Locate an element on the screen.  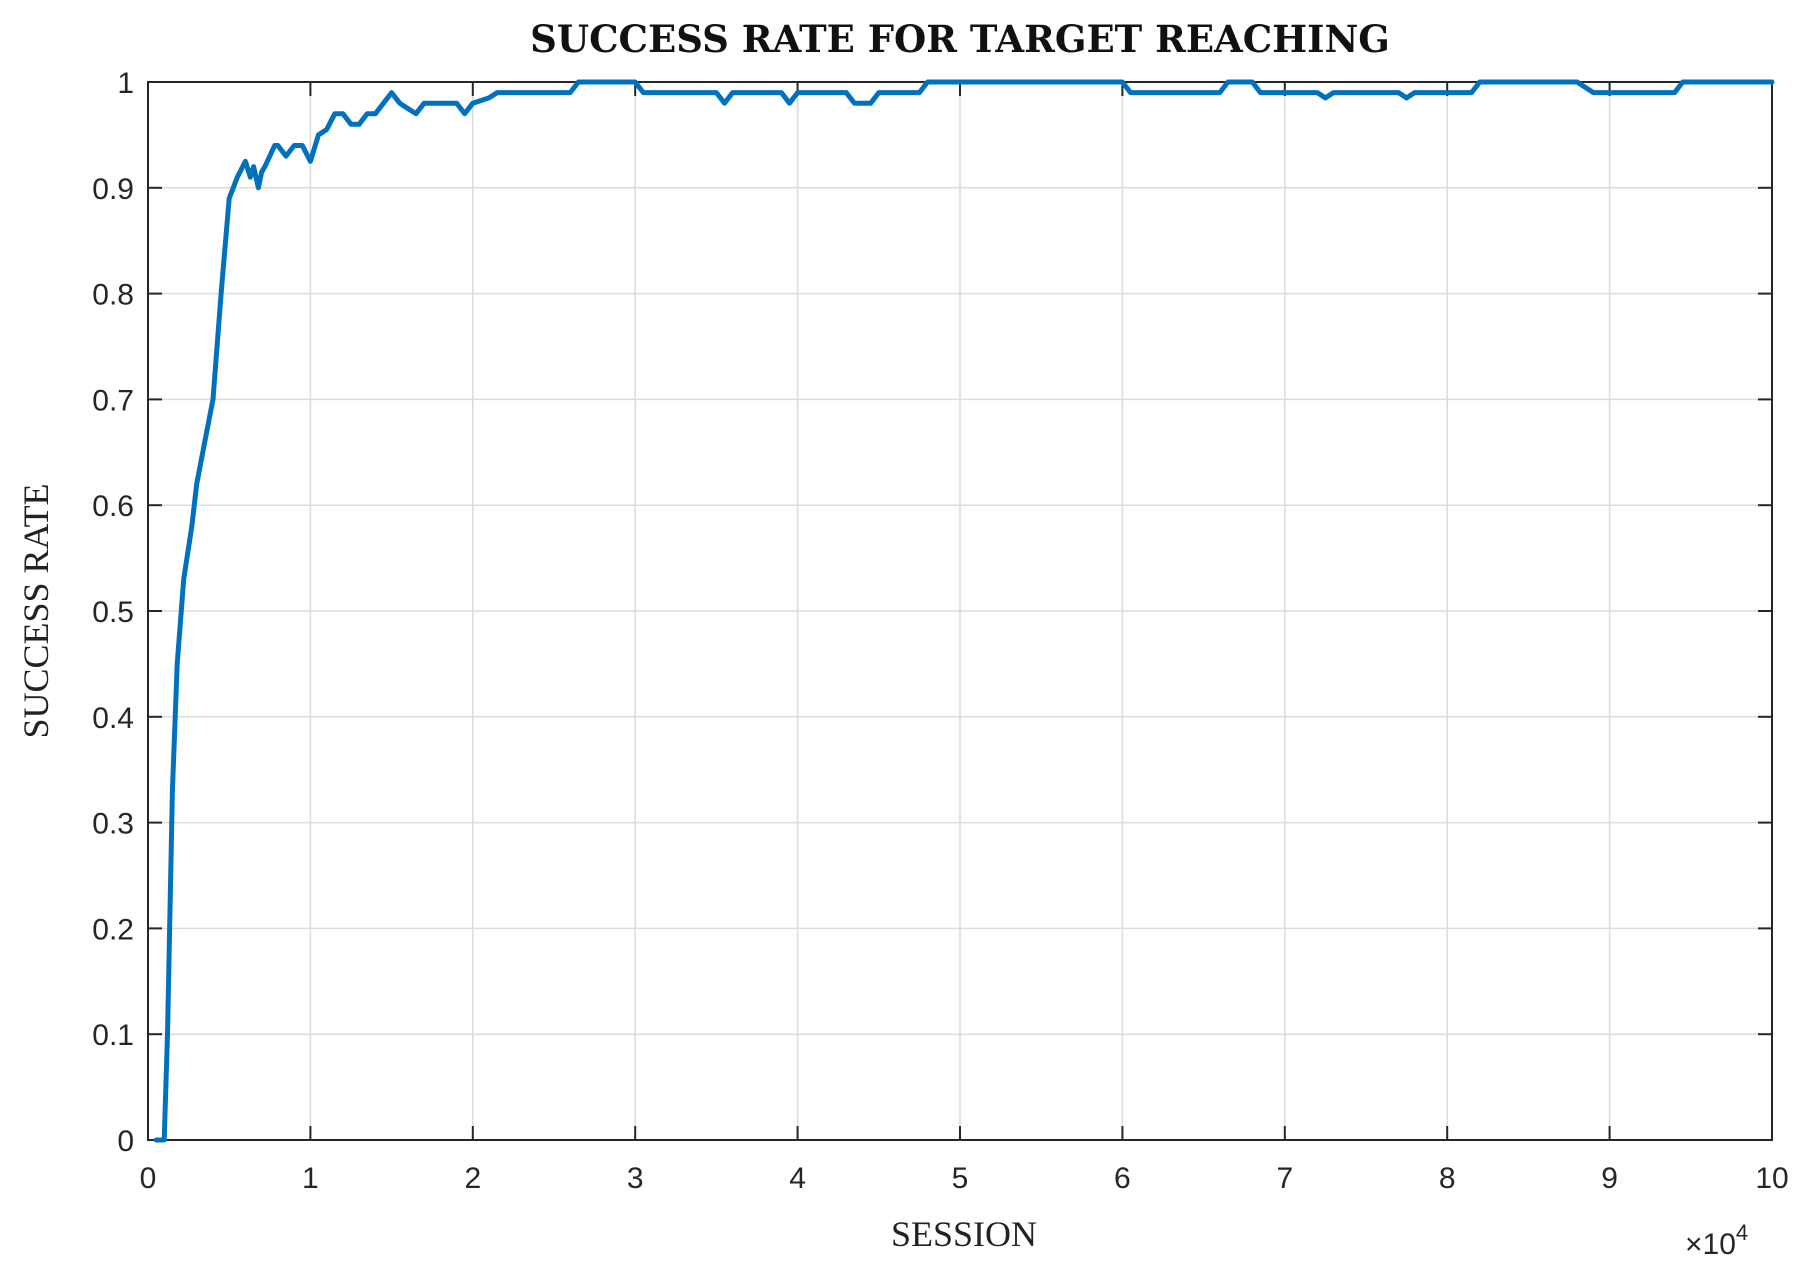
x-multiplier-base: ×10 is located at coordinates (1710, 1244).